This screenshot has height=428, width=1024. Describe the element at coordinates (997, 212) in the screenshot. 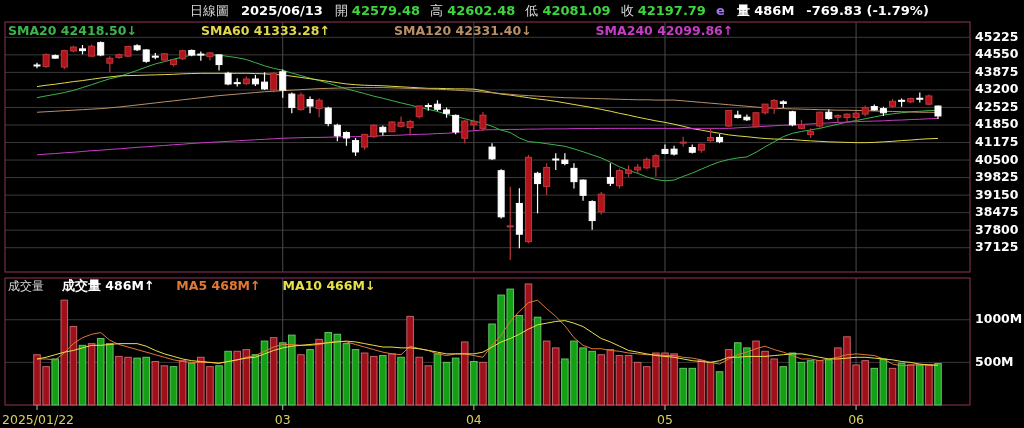

I see `y-tick-label: 38475` at that location.